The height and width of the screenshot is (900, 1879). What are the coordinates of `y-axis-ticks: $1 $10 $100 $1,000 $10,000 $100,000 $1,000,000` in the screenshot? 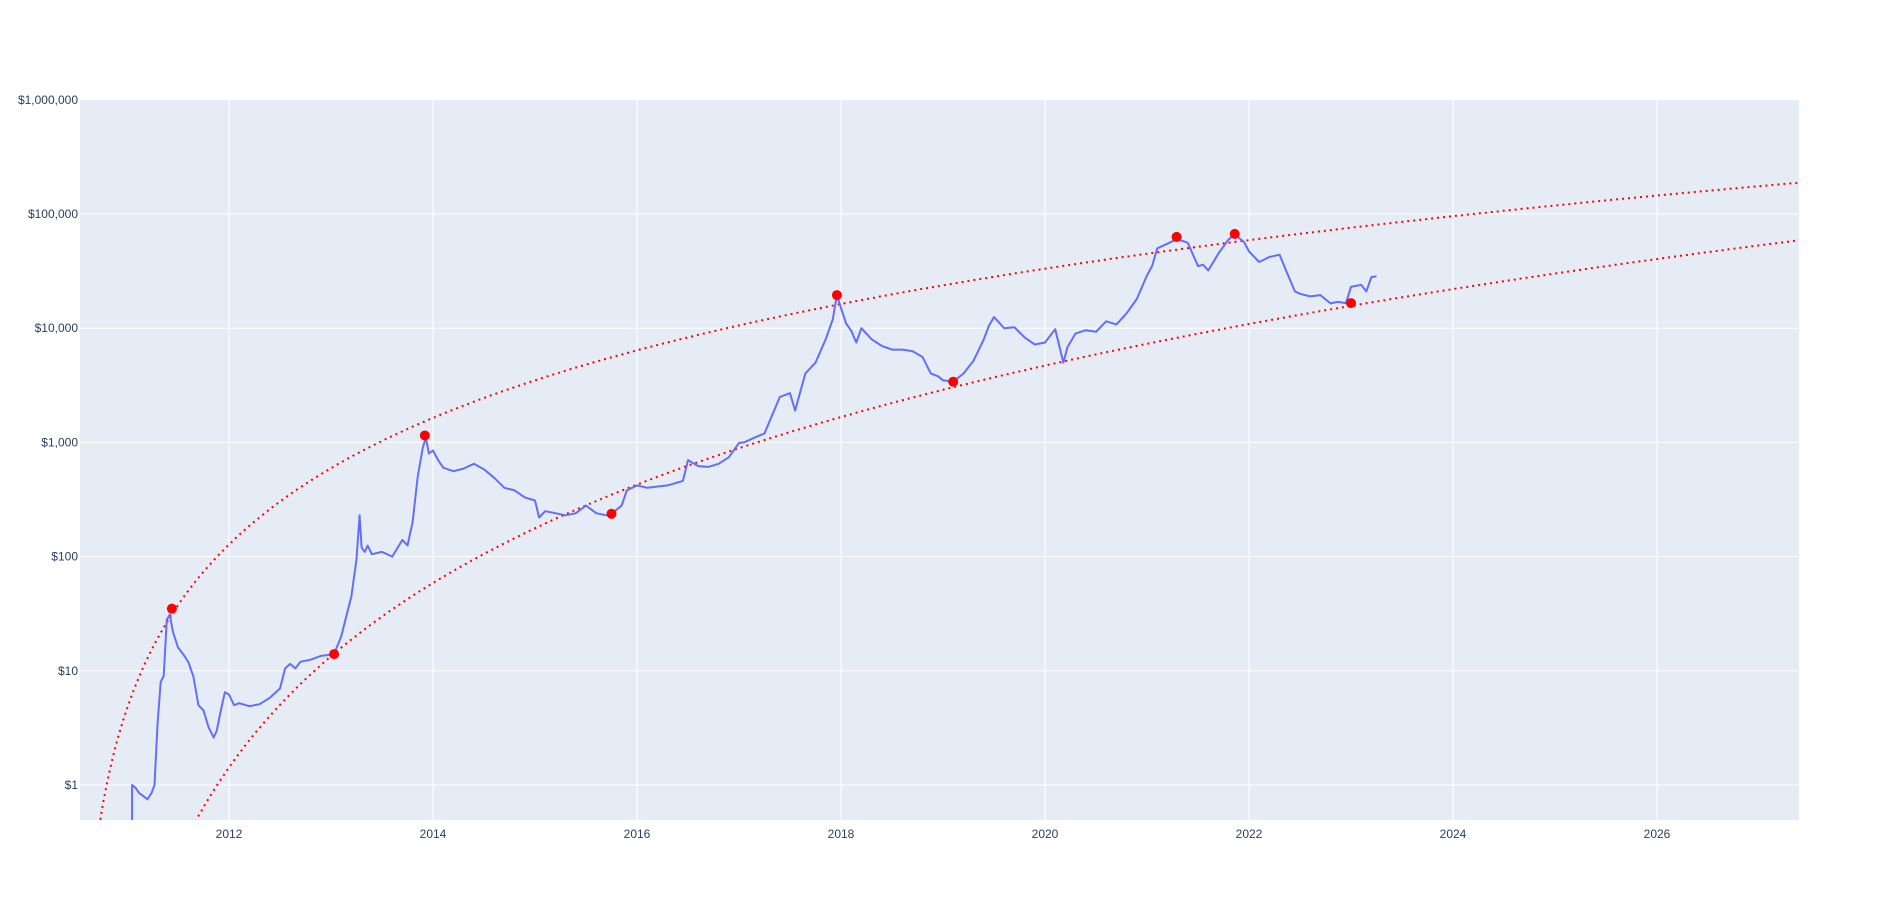 It's located at (48, 442).